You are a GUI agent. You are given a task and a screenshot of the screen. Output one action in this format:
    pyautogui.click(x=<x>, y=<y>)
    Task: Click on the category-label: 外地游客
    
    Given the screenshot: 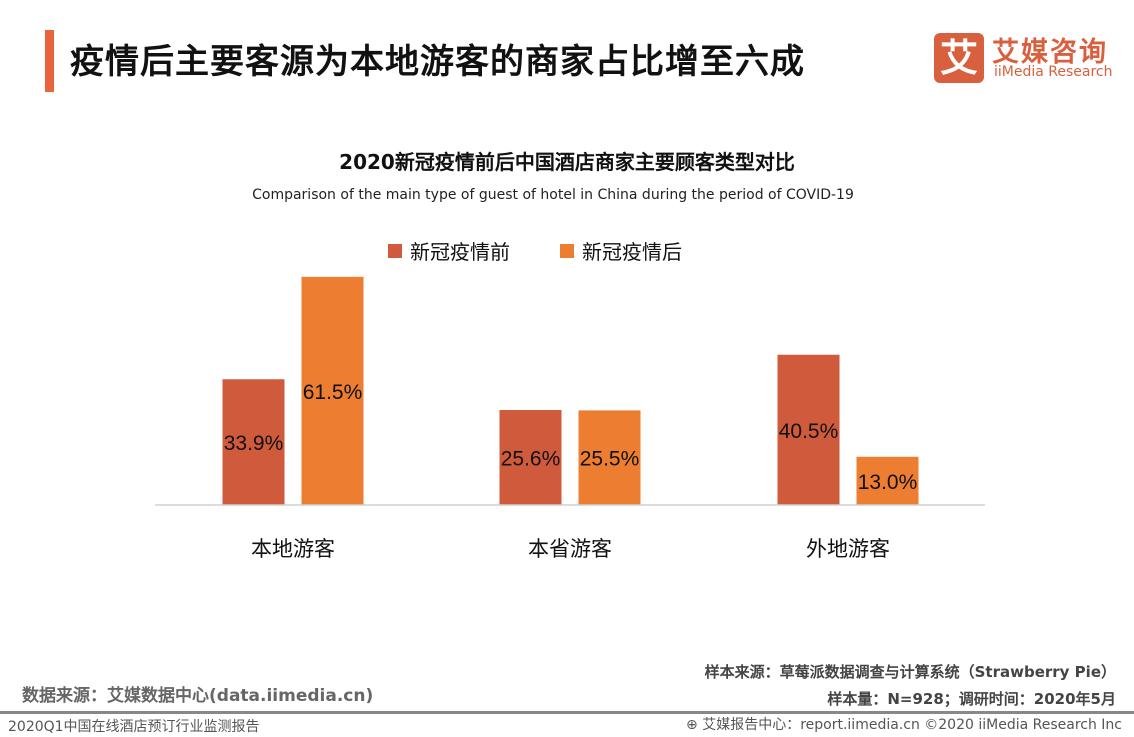 What is the action you would take?
    pyautogui.click(x=848, y=549)
    